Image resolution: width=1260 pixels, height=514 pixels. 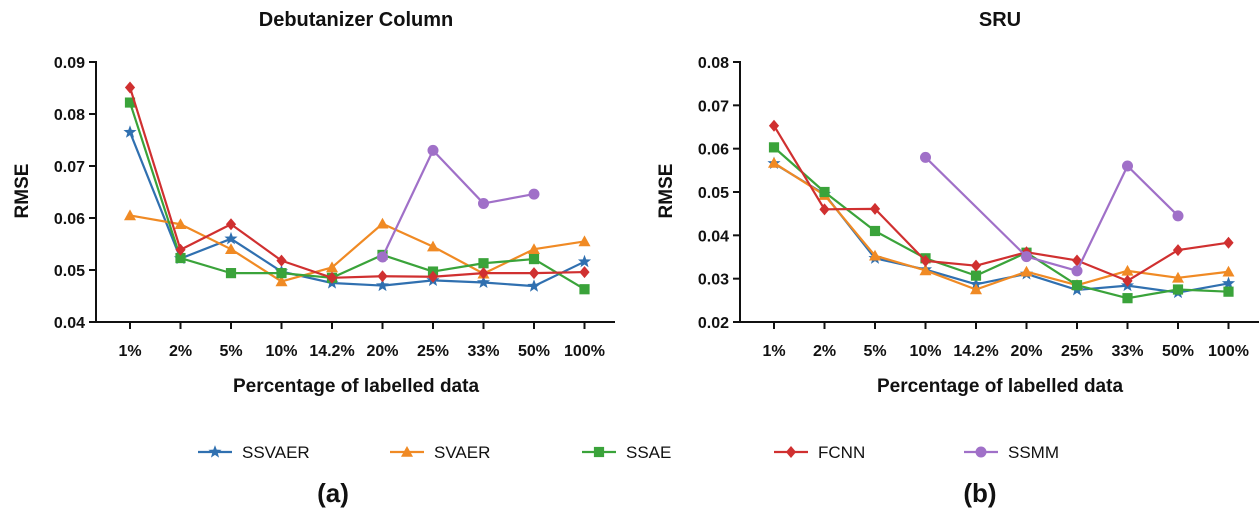 I want to click on series-ssmm, so click(x=1052, y=214).